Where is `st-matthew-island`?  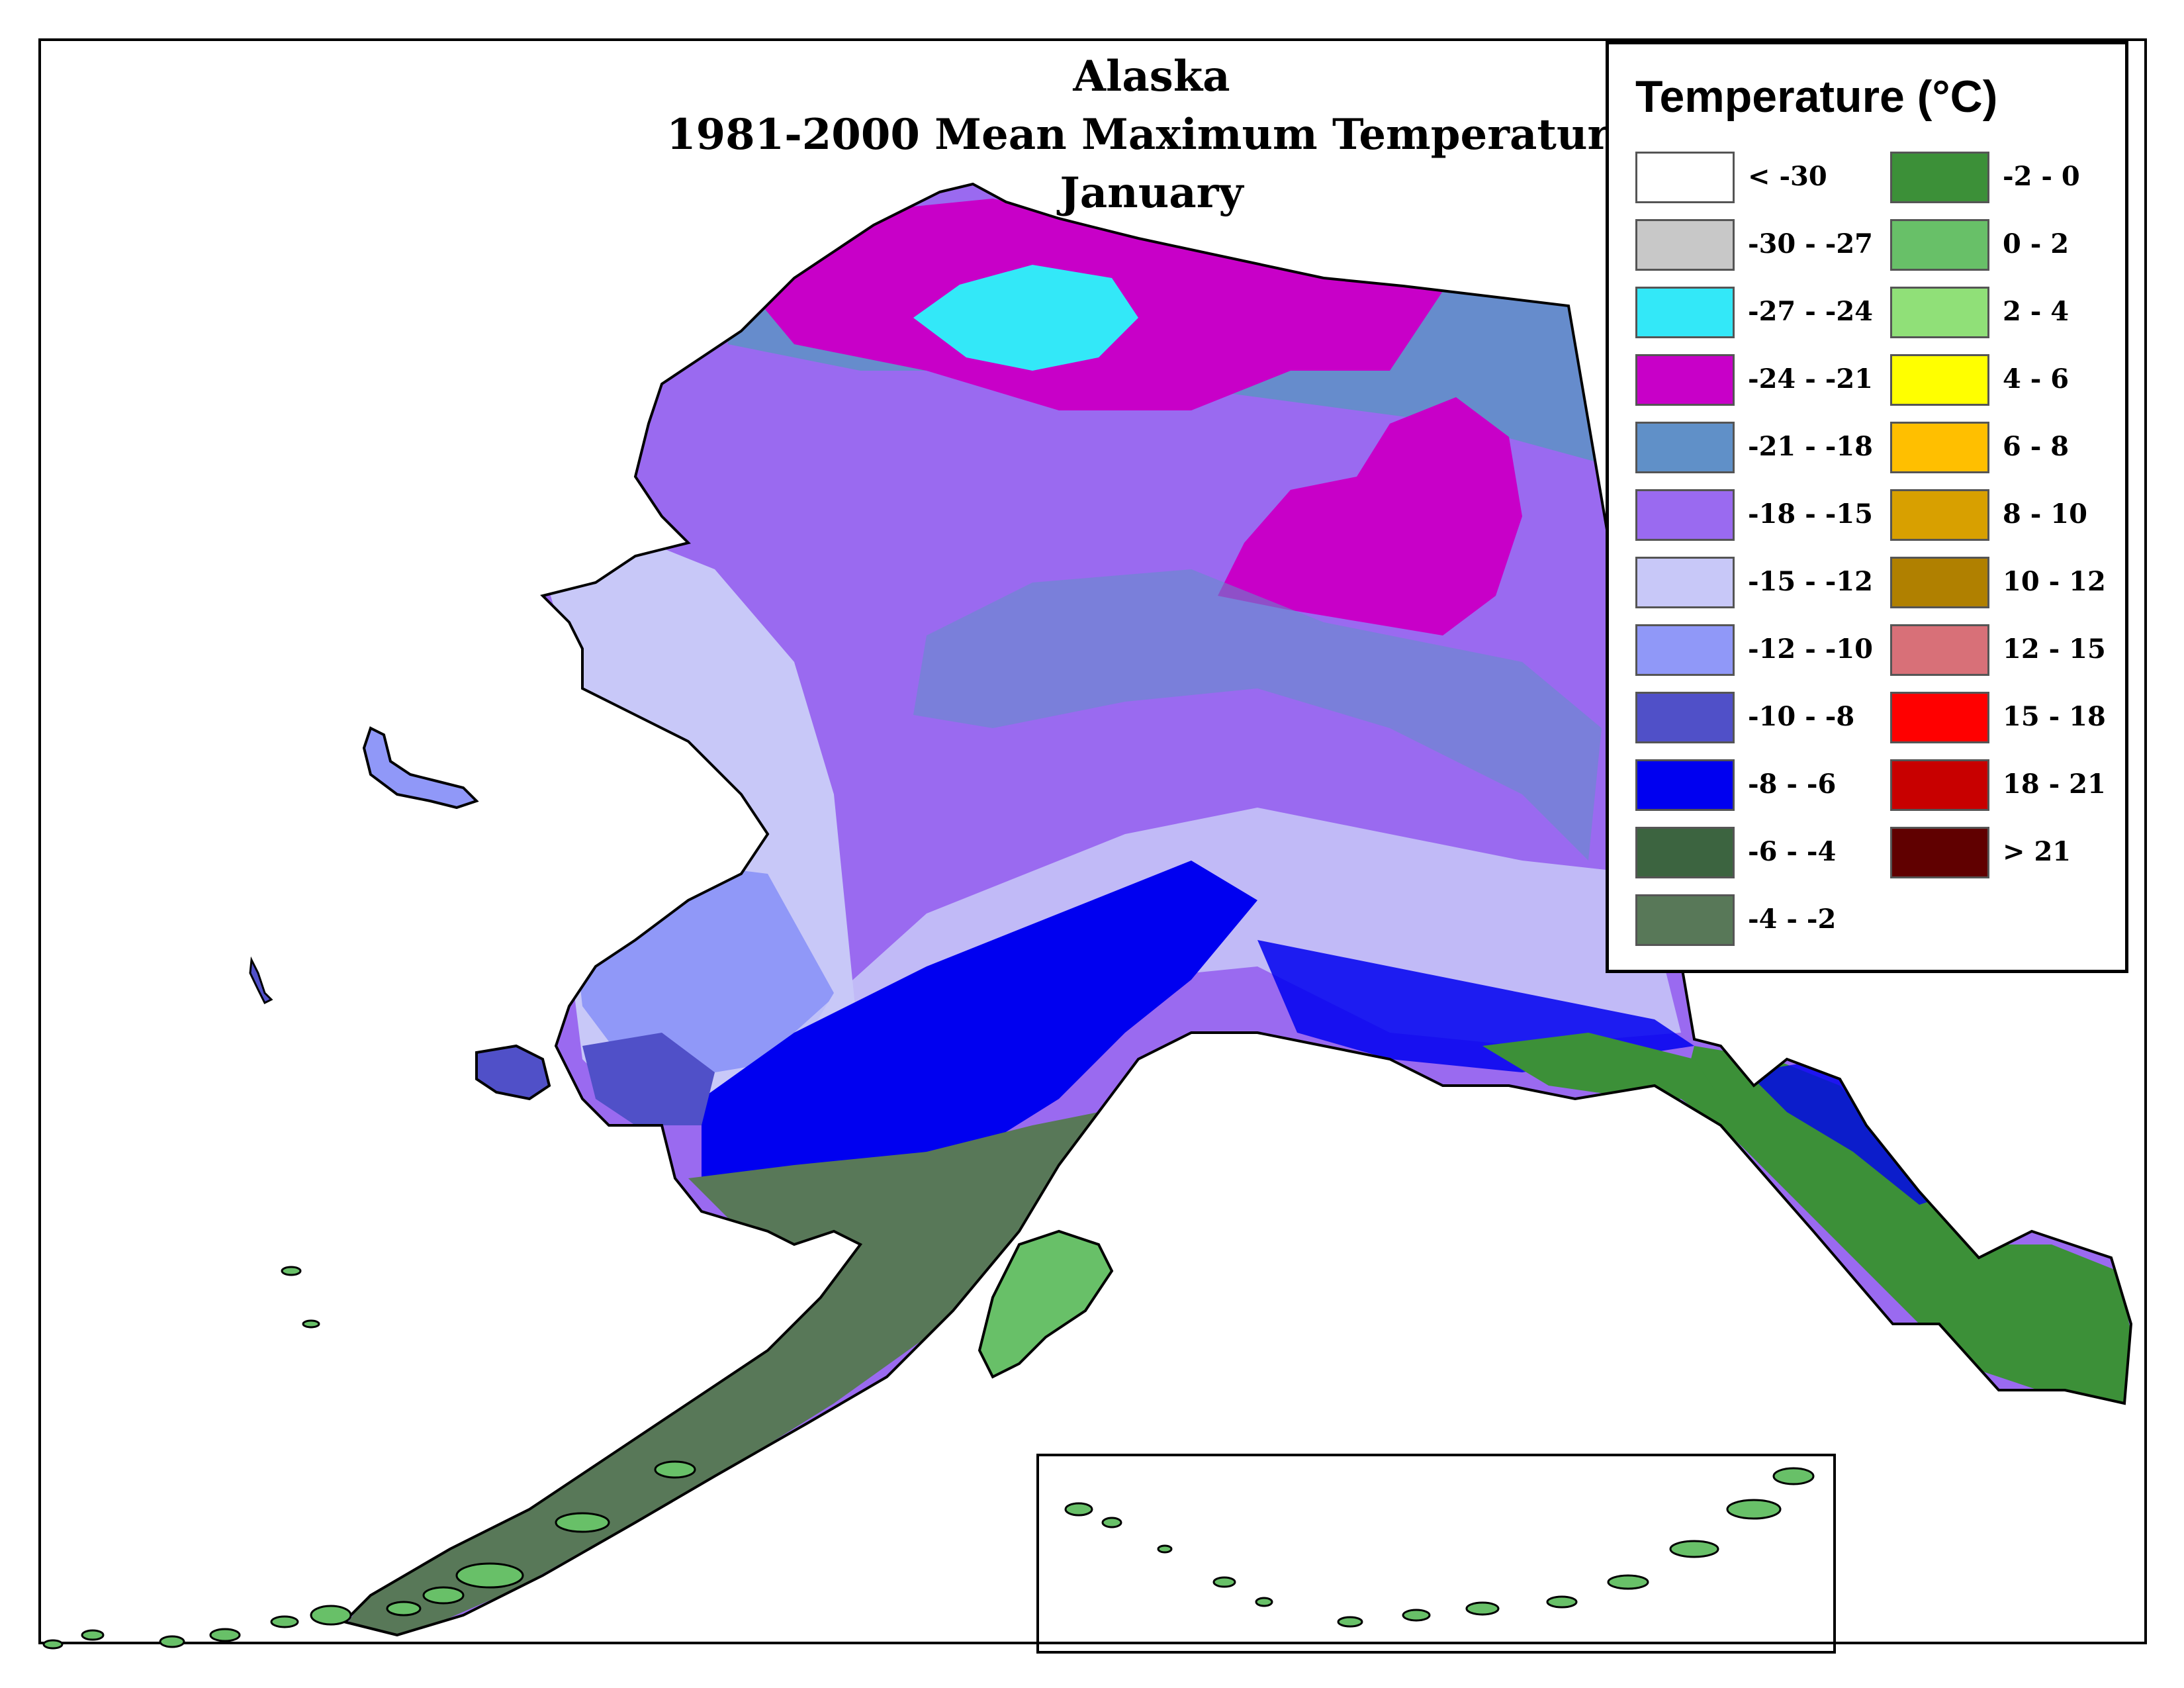 st-matthew-island is located at coordinates (261, 980).